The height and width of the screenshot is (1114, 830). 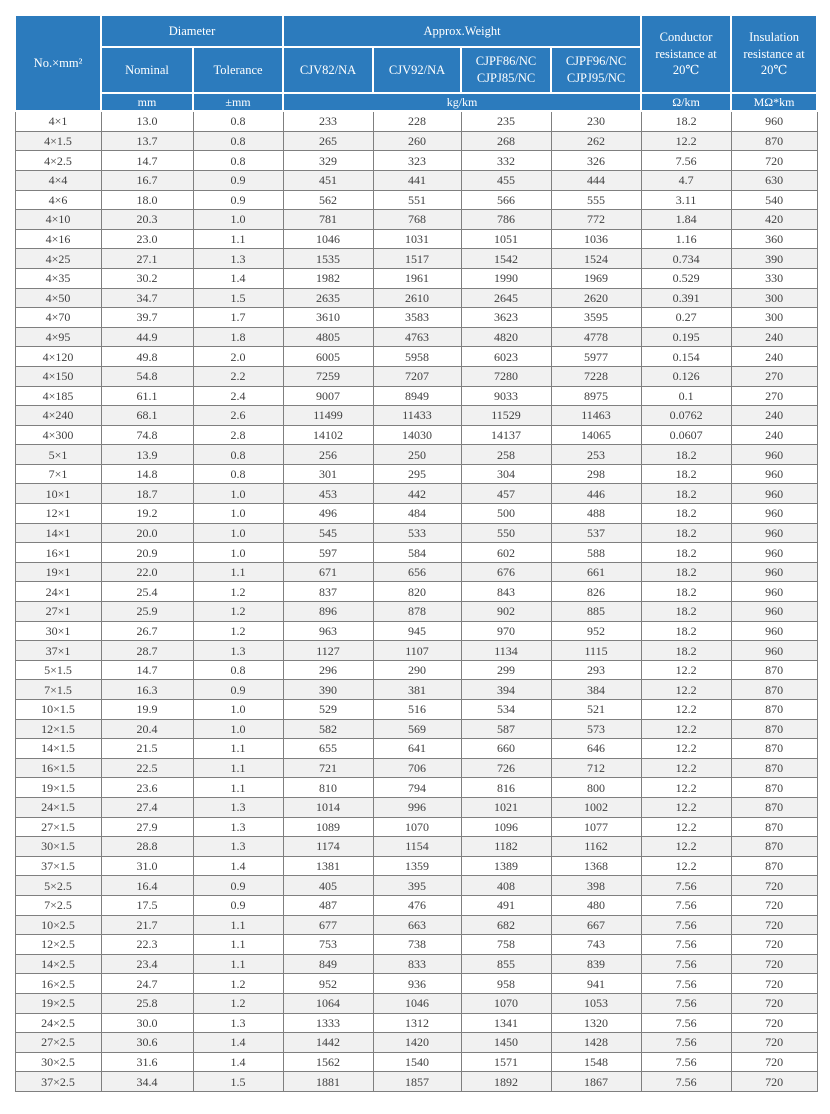 I want to click on cell-weight-cjpf86: 1051, so click(x=506, y=239).